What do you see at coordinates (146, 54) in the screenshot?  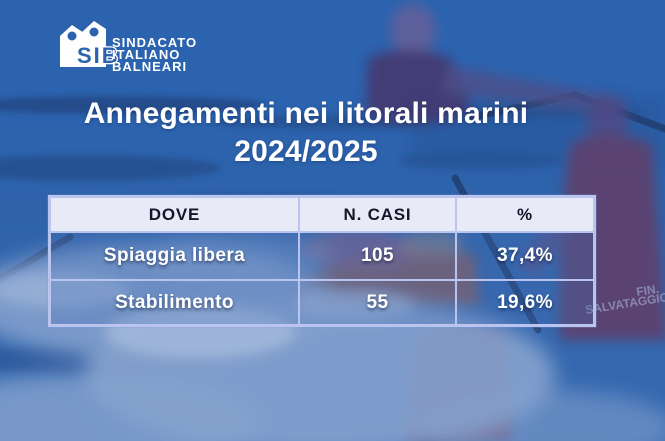 I see `svg-text: ITALIANO` at bounding box center [146, 54].